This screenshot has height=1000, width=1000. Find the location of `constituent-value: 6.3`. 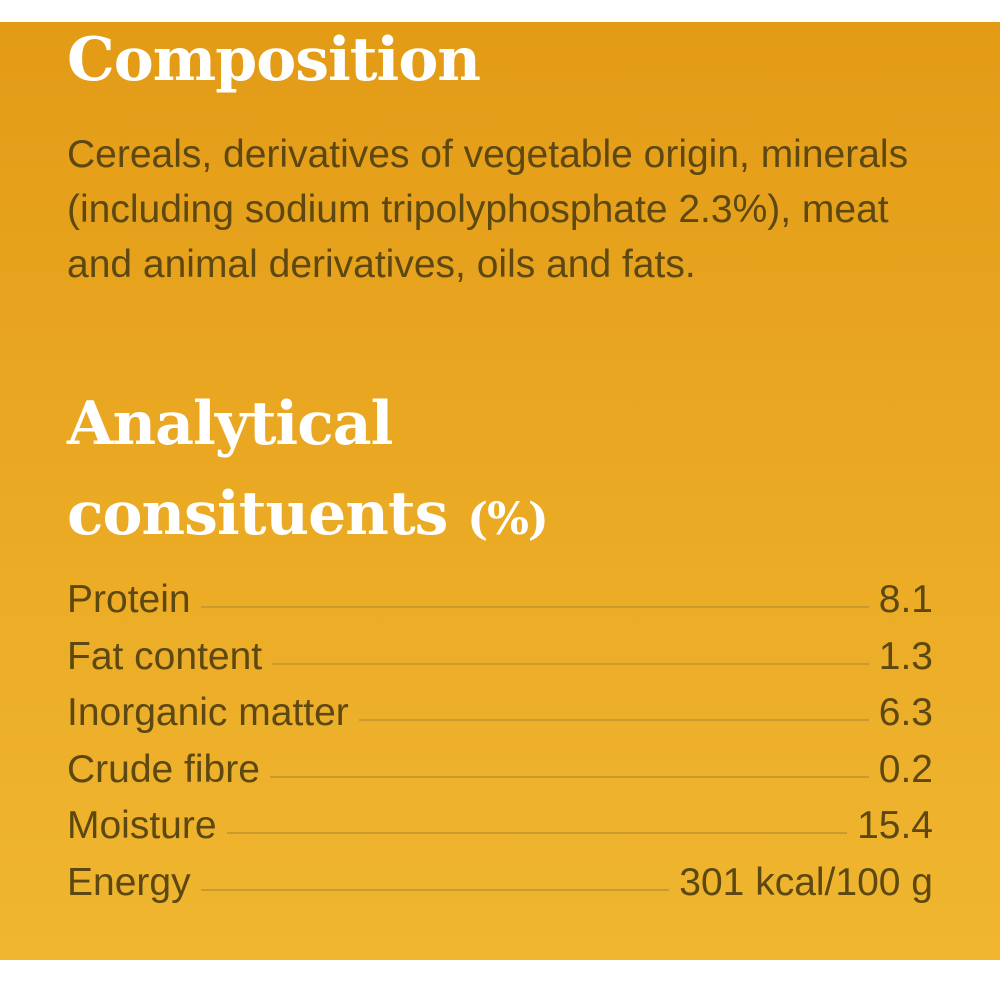

constituent-value: 6.3 is located at coordinates (905, 712).